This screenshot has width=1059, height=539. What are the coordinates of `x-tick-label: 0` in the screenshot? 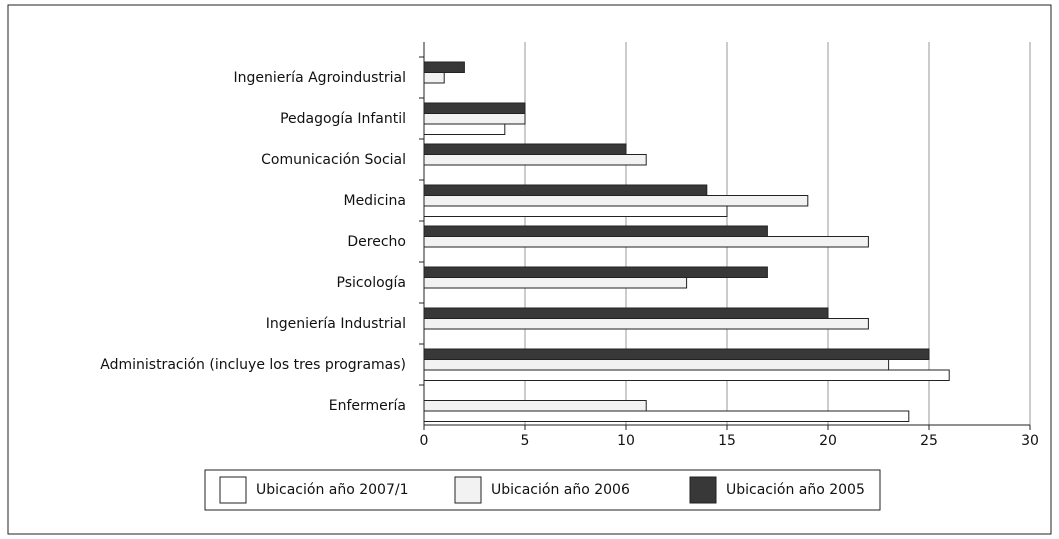 It's located at (424, 441).